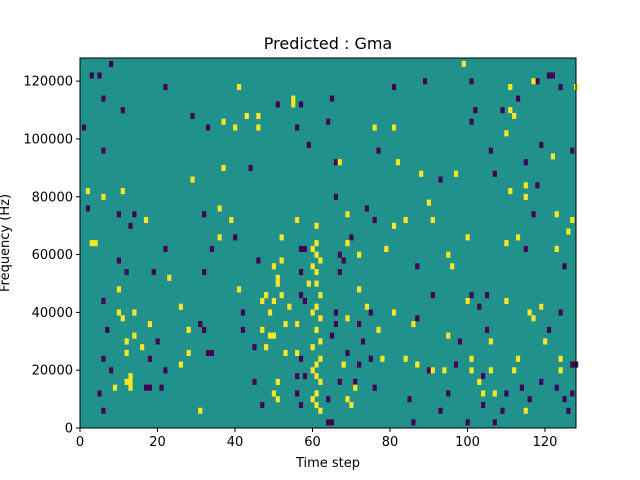 The width and height of the screenshot is (640, 480). I want to click on x-tick-label-6: 120, so click(545, 442).